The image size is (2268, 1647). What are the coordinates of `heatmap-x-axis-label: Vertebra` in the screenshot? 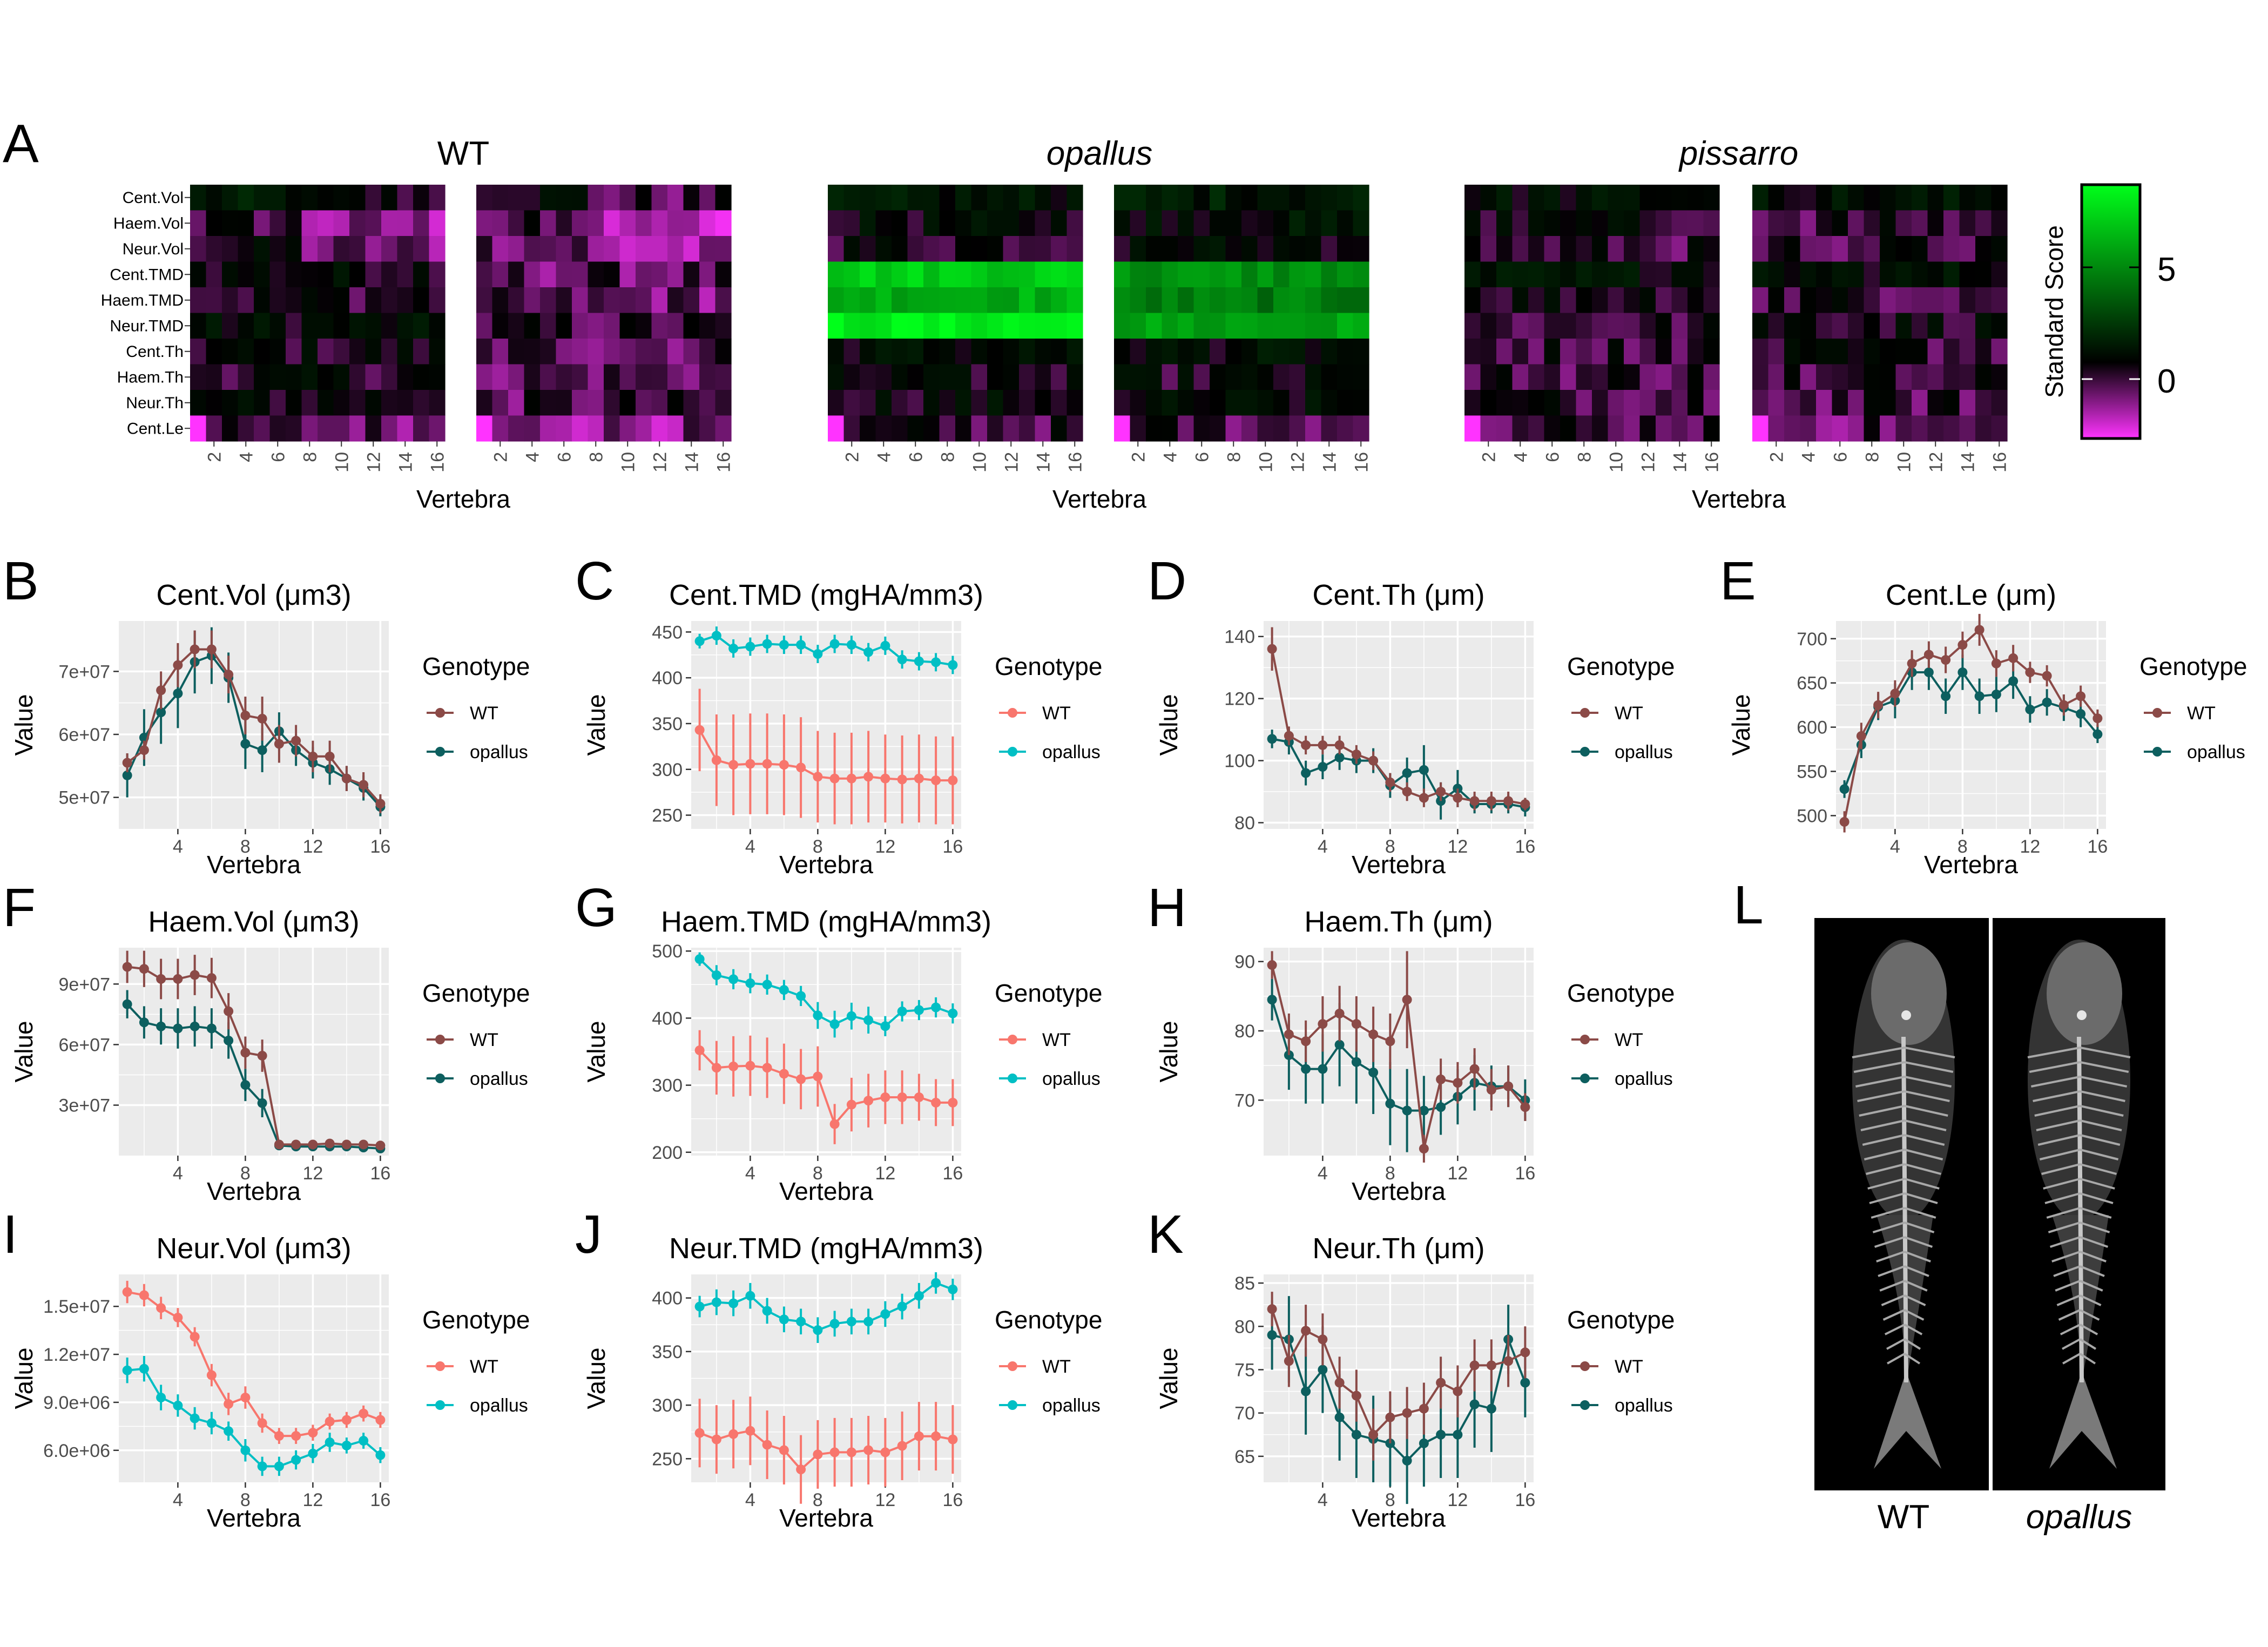 It's located at (1739, 499).